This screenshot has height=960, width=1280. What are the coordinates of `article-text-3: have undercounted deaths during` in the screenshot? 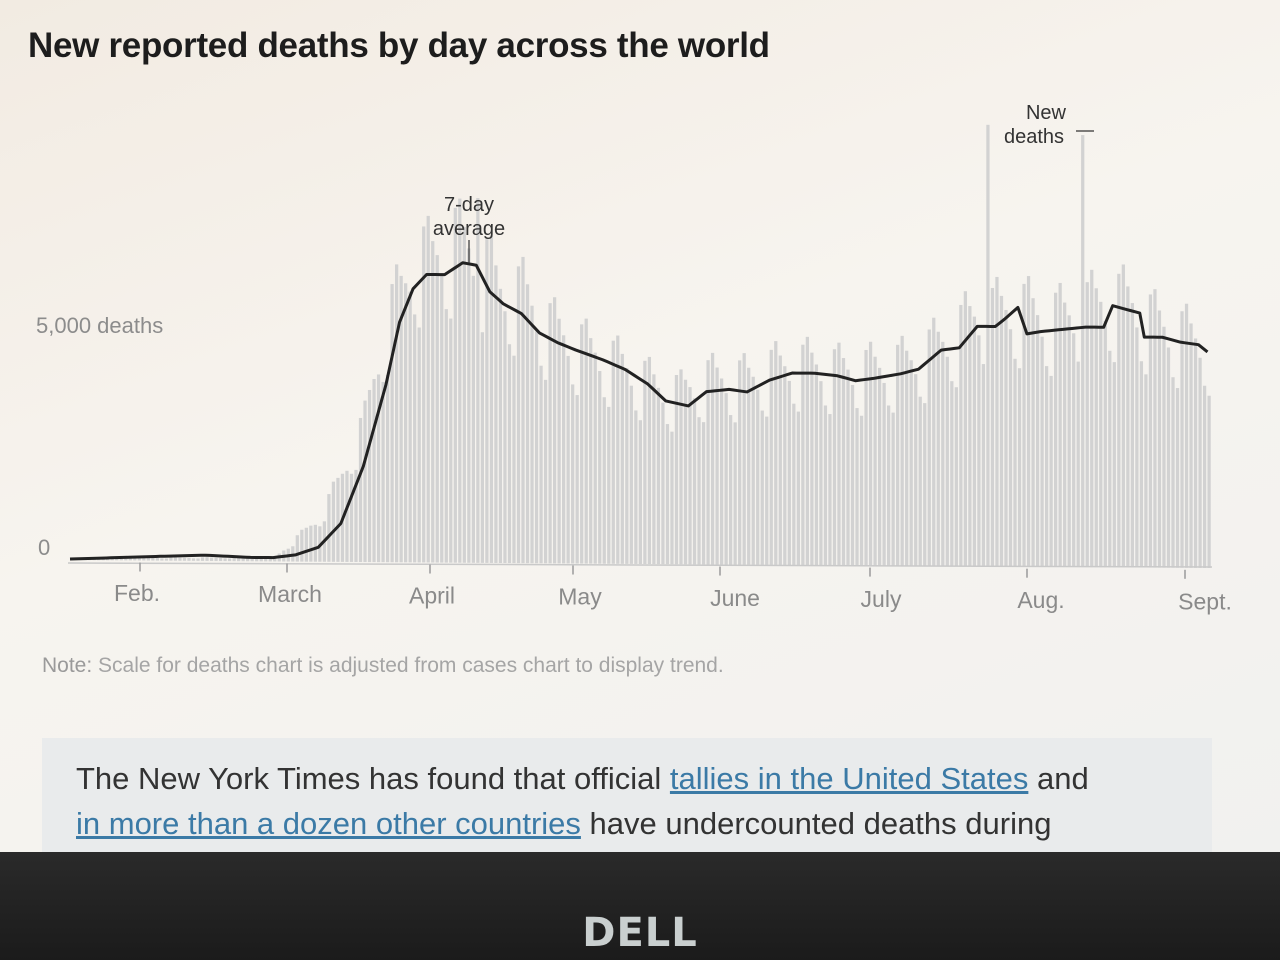 It's located at (816, 823).